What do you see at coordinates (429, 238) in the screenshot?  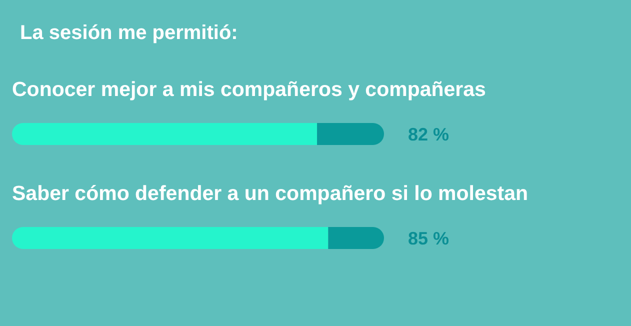 I see `data-label: 85 %` at bounding box center [429, 238].